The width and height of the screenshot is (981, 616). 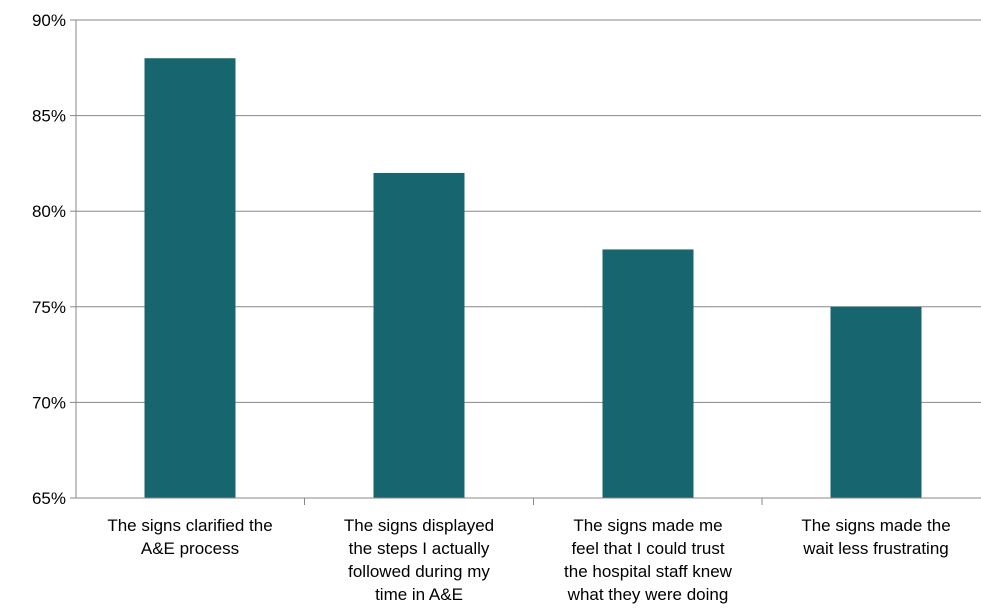 I want to click on y-tick-label: 85%, so click(x=49, y=116).